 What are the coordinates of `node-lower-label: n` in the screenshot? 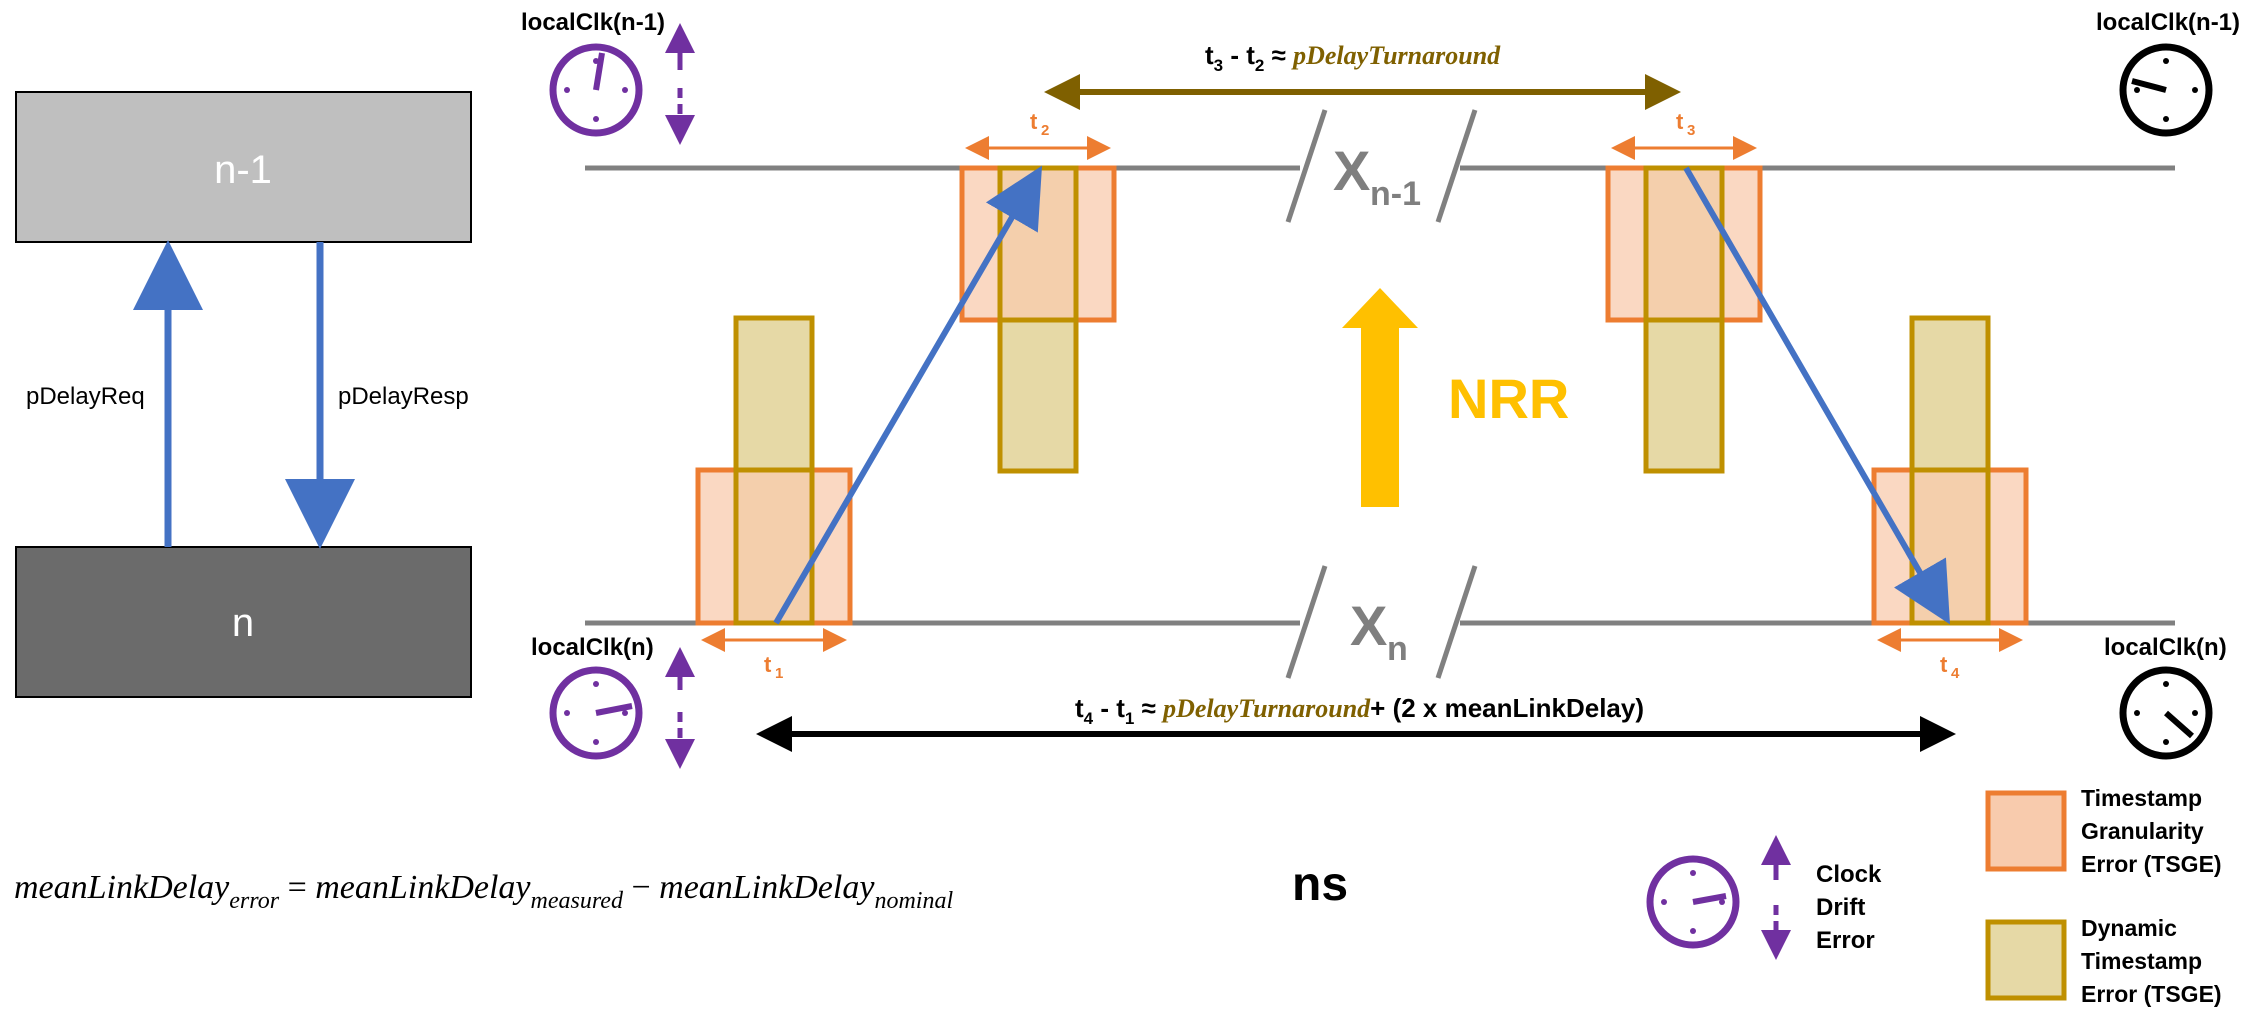 It's located at (243, 623).